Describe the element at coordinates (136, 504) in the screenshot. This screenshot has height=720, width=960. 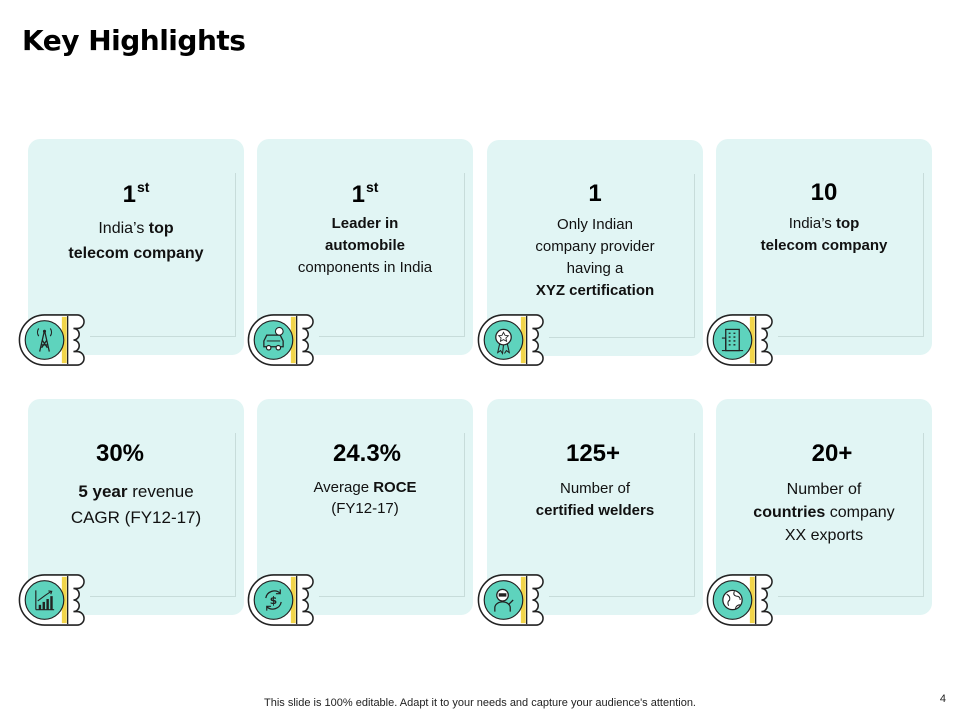
I see `highlight-description: 5 year revenue CAGR (FY12-17)` at that location.